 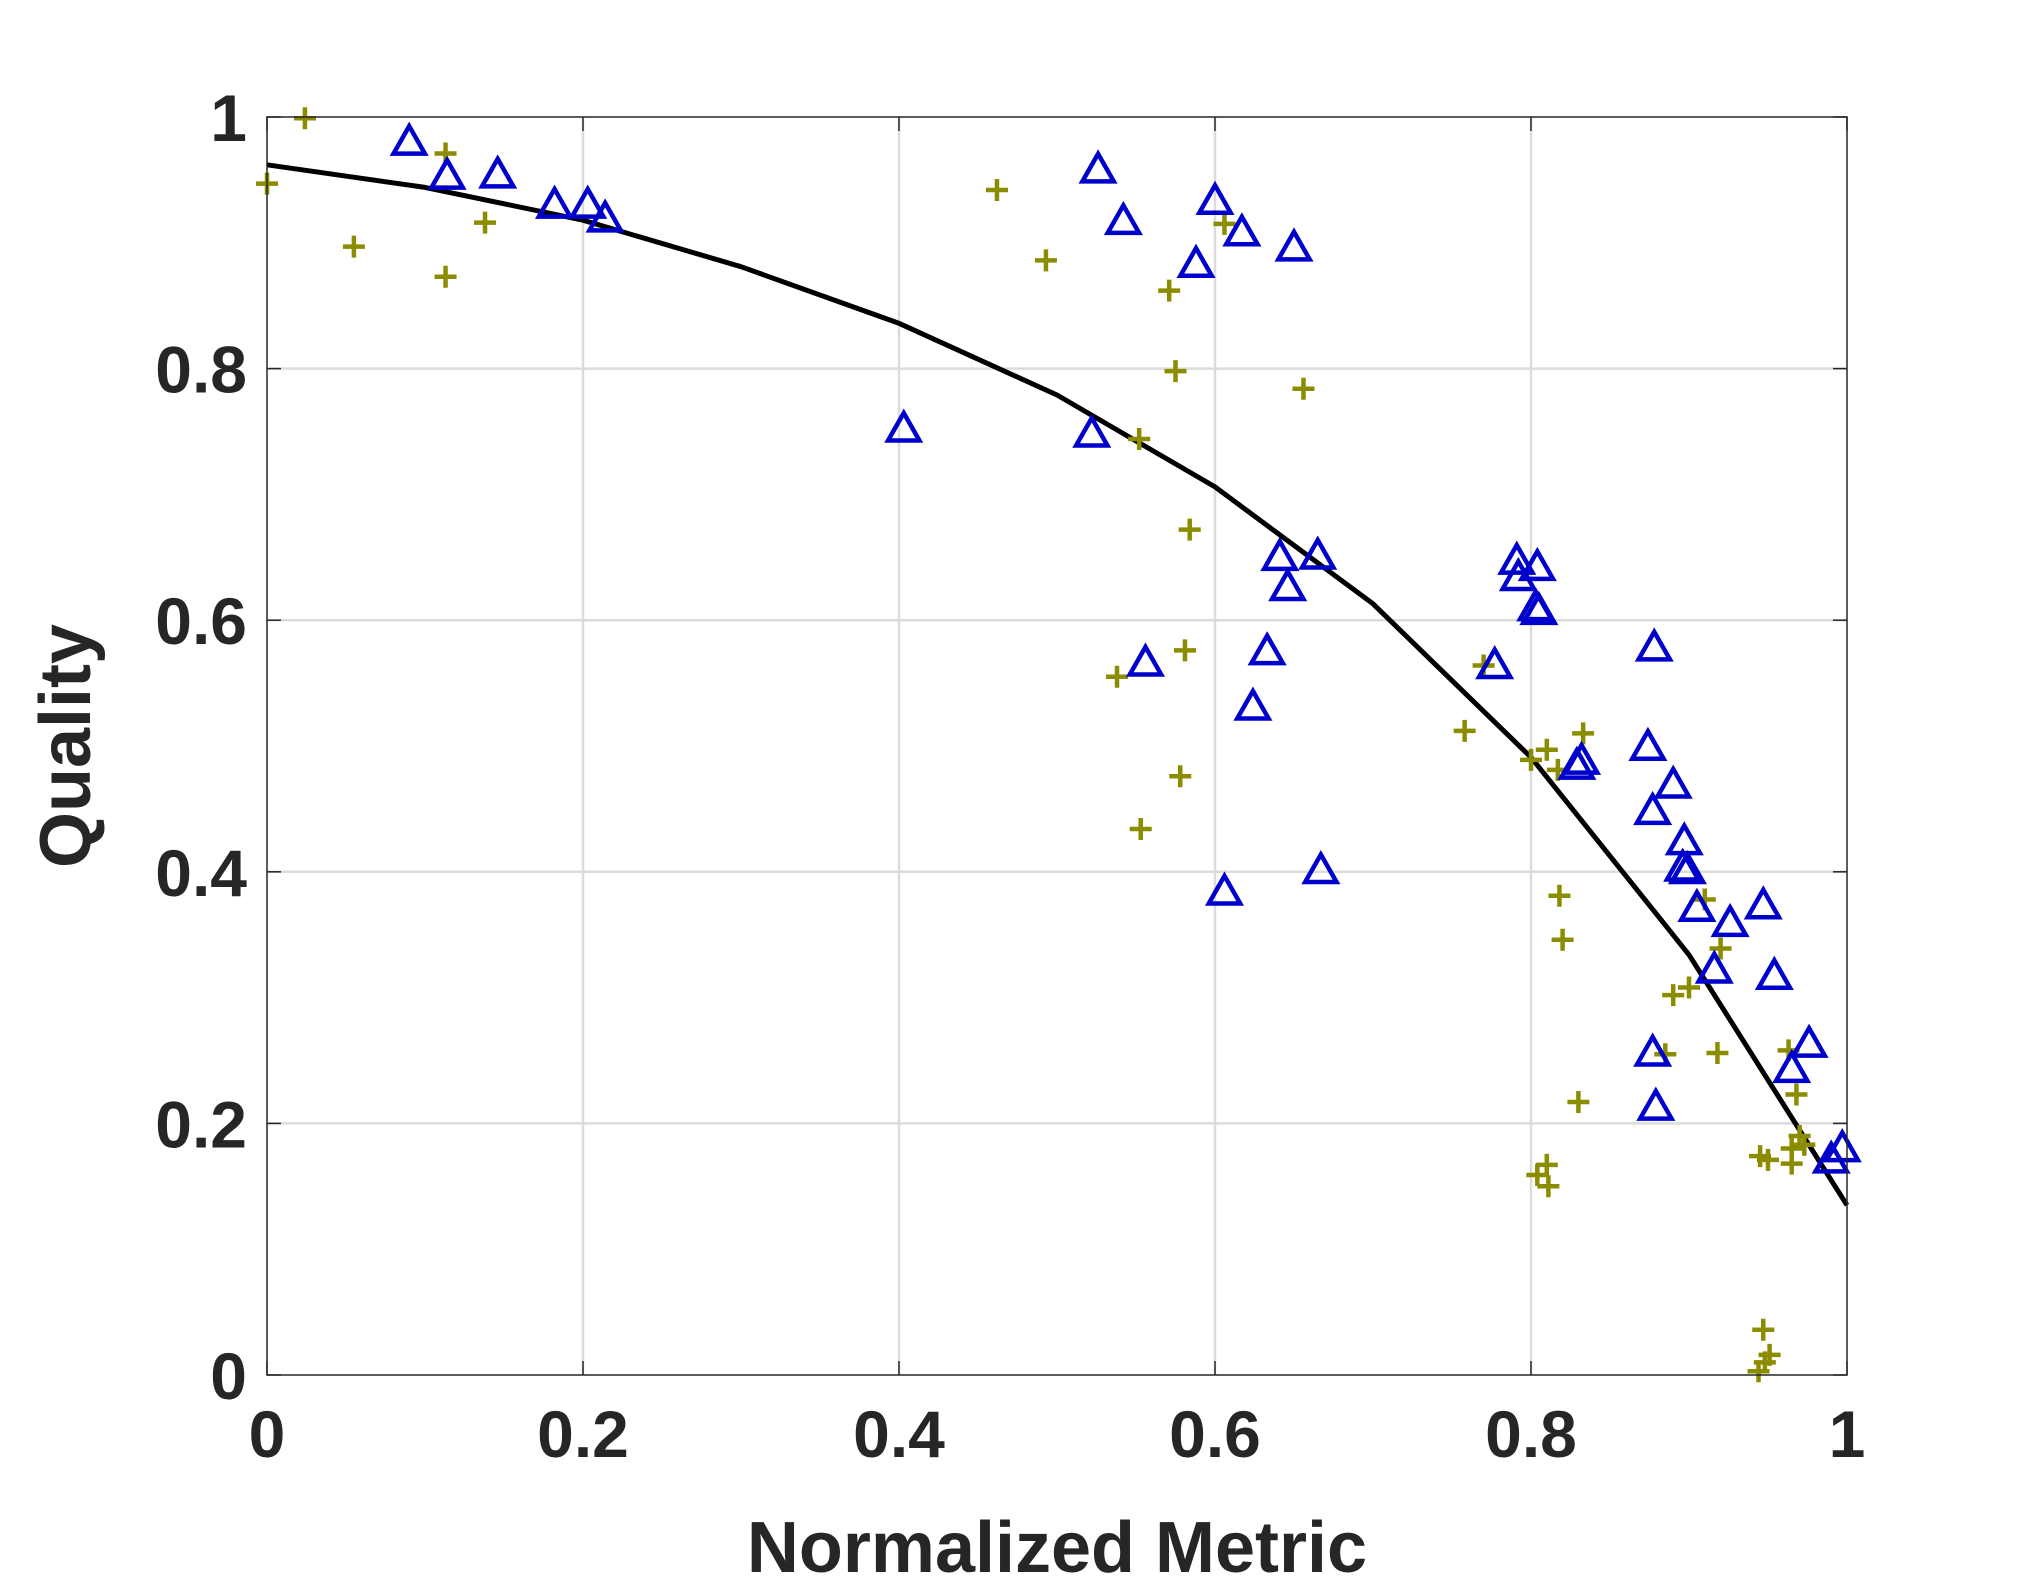 I want to click on y-tick-labels: 0 0.2 0.4 0.6 0.8 1, so click(x=201, y=747).